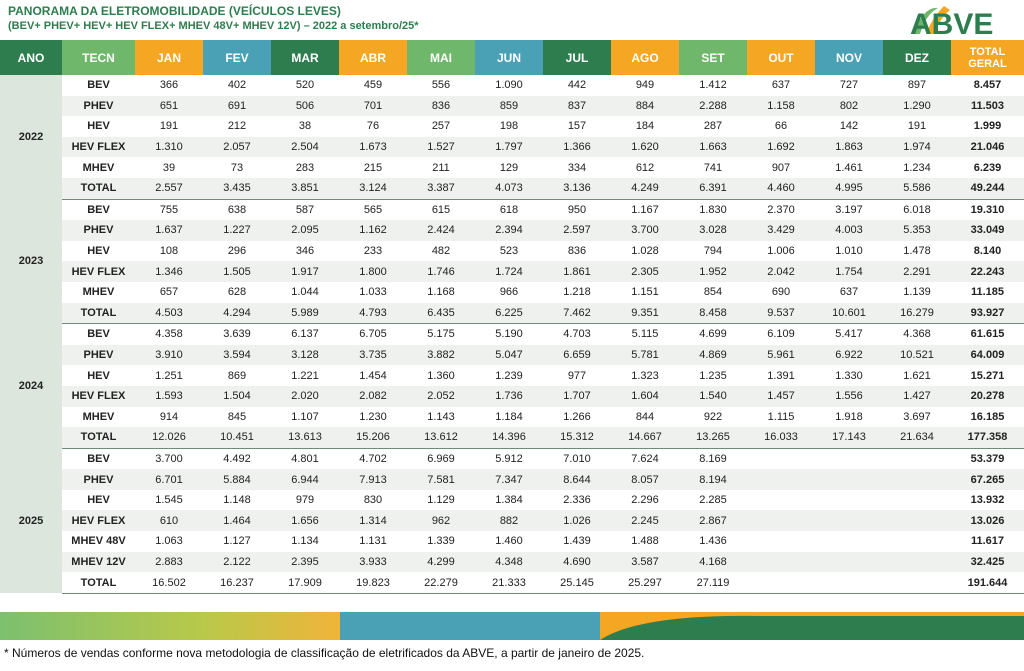 This screenshot has width=1024, height=671. Describe the element at coordinates (713, 251) in the screenshot. I see `value-cell: 794` at that location.